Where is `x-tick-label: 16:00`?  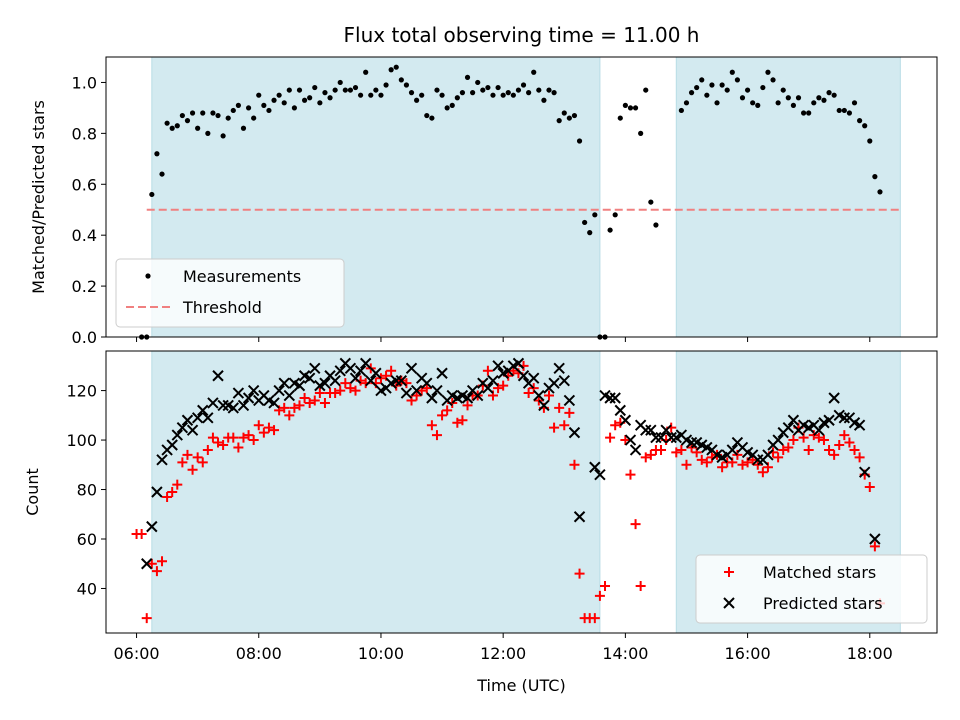 x-tick-label: 16:00 is located at coordinates (748, 653).